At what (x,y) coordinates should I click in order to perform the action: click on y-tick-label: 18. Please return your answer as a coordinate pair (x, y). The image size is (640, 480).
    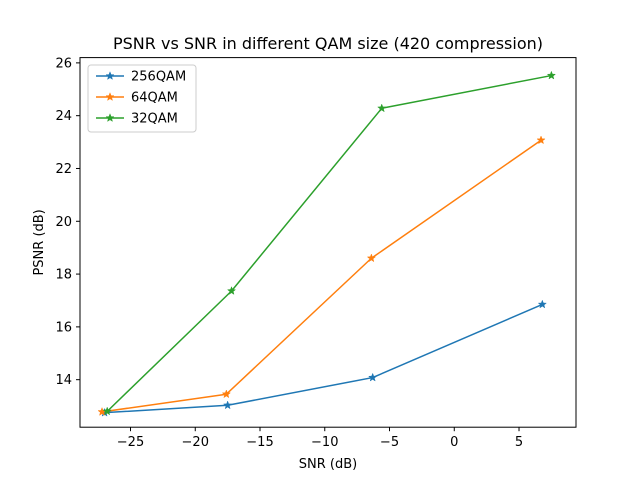
    Looking at the image, I should click on (63, 275).